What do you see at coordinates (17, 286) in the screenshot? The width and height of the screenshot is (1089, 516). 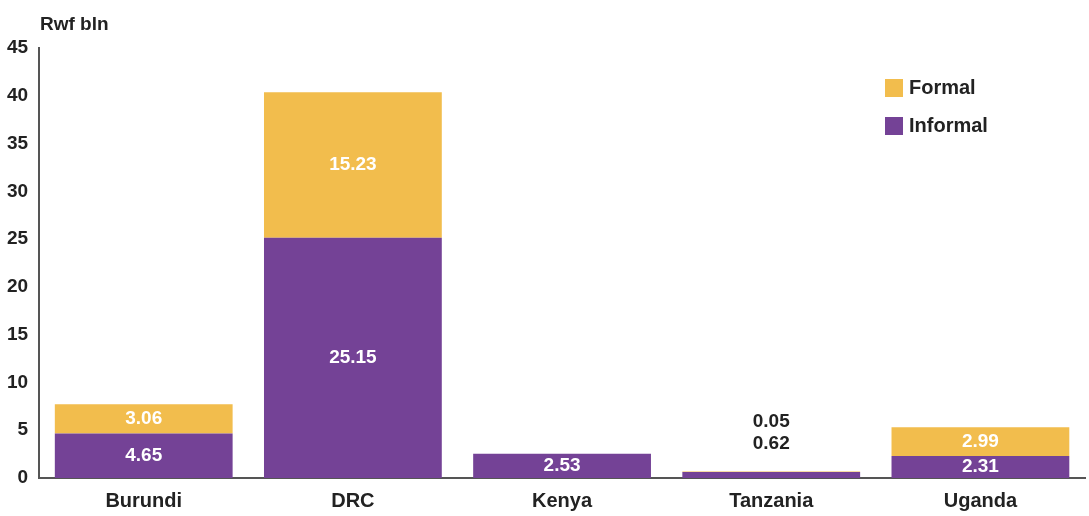 I see `y-tick-label: 20` at bounding box center [17, 286].